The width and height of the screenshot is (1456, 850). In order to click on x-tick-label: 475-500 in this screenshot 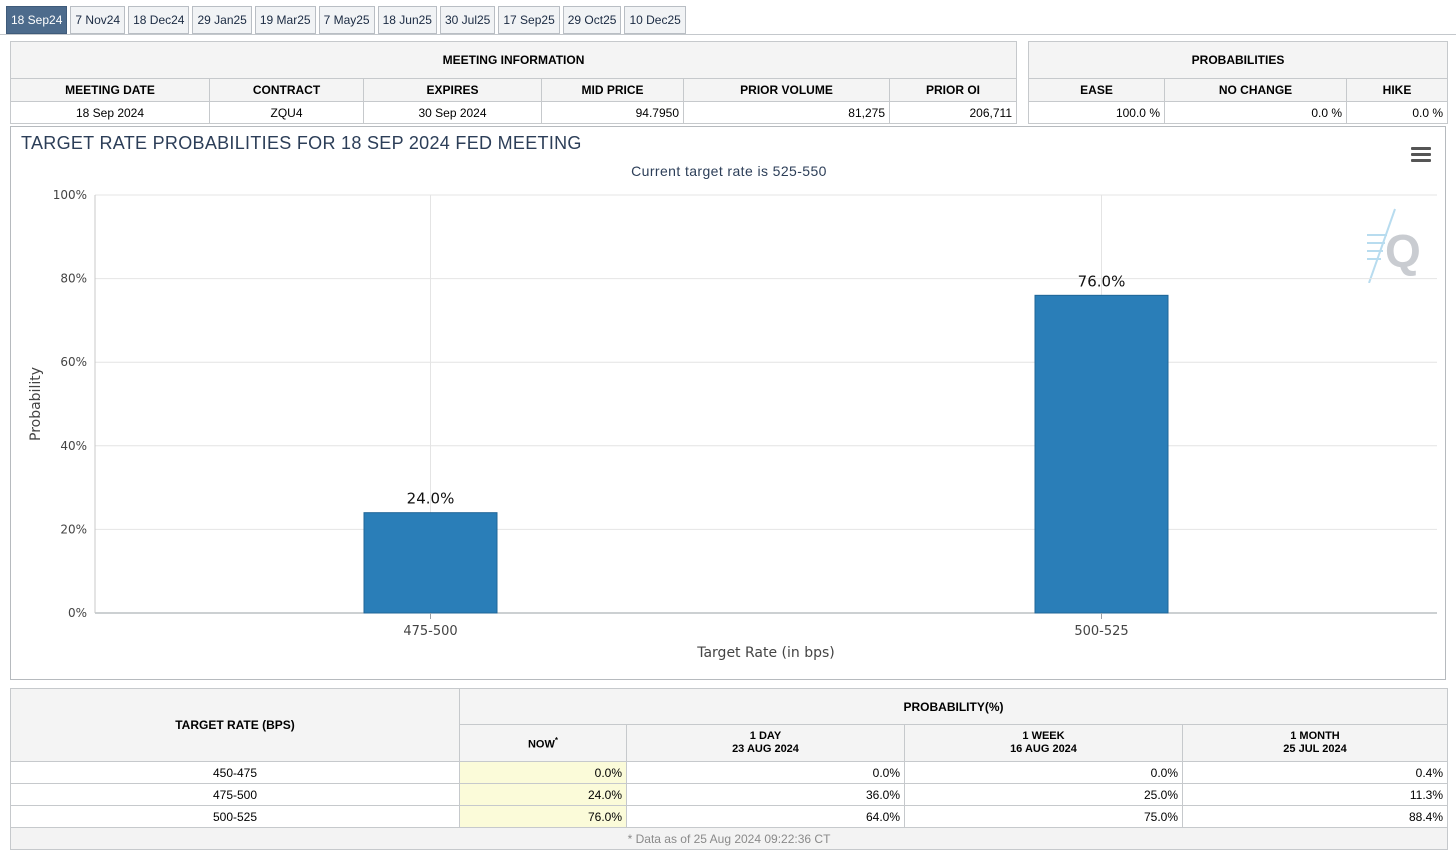, I will do `click(430, 631)`.